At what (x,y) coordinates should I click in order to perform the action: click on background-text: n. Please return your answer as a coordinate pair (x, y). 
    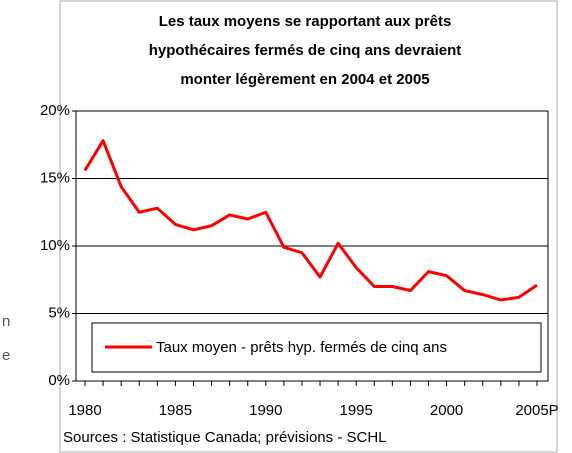
    Looking at the image, I should click on (6, 321).